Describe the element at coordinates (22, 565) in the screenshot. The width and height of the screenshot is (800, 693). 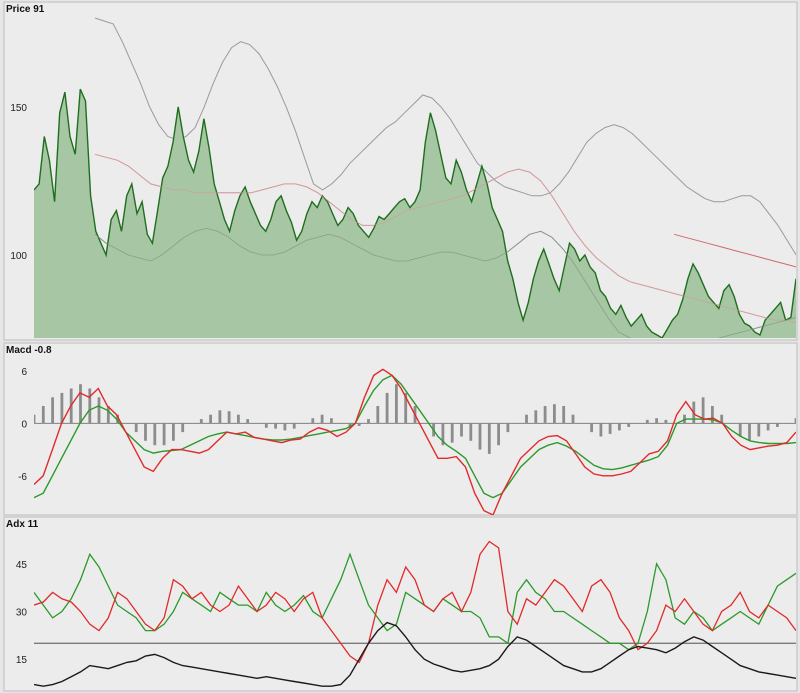
I see `y-tick-label: 45` at that location.